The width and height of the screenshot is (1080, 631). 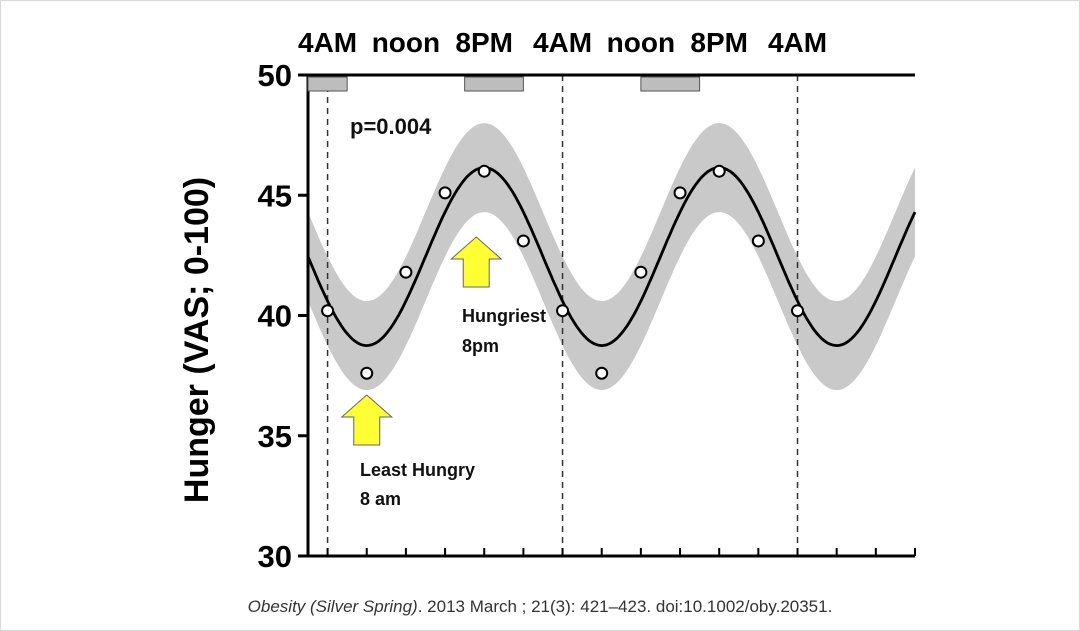 What do you see at coordinates (417, 470) in the screenshot?
I see `least-hungry-label: Least Hungry` at bounding box center [417, 470].